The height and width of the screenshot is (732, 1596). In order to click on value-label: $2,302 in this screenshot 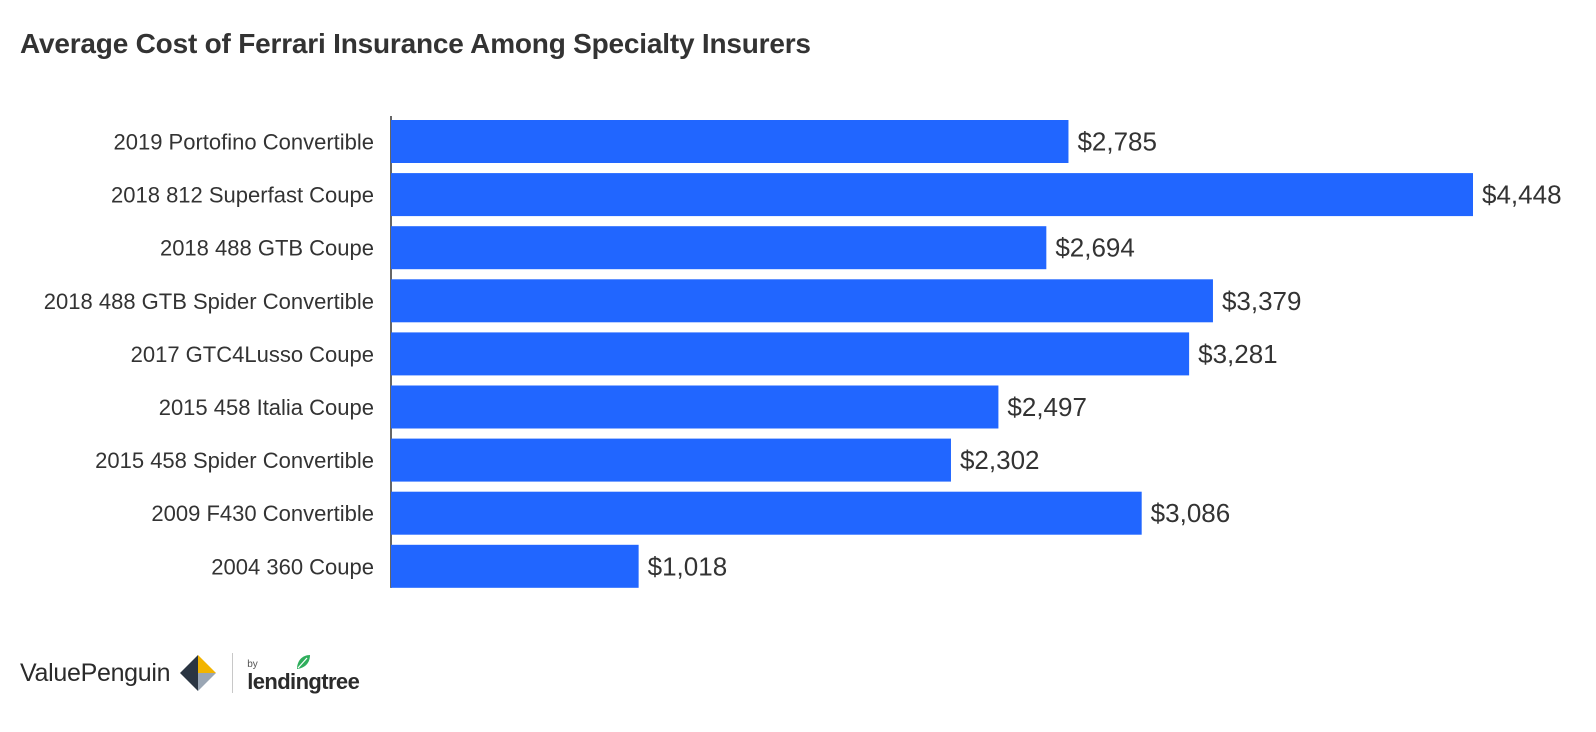, I will do `click(1000, 460)`.